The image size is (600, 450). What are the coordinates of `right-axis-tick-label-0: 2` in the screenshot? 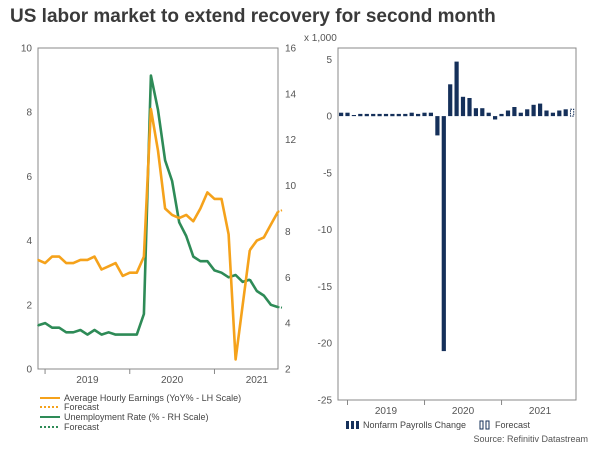 It's located at (288, 370).